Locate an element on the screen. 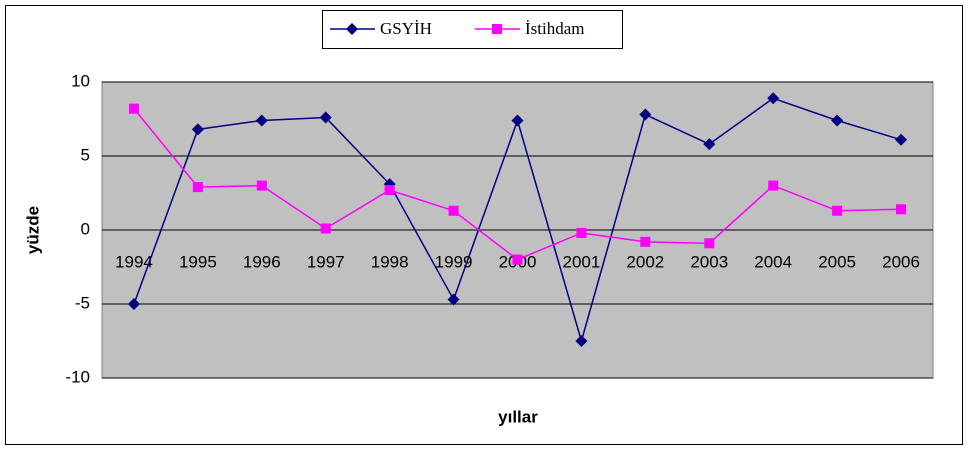 This screenshot has width=969, height=451. legend-label: İstihdam is located at coordinates (555, 28).